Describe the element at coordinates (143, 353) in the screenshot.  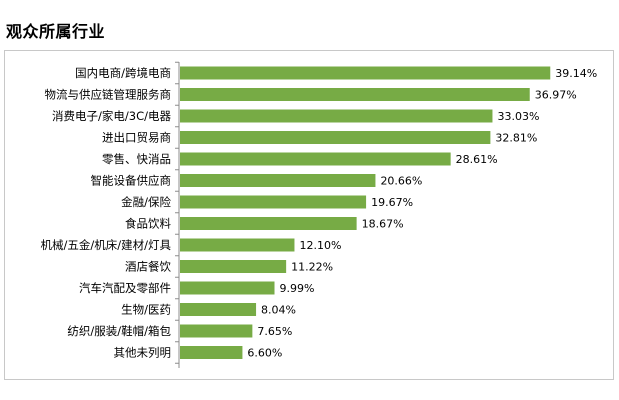
I see `category-label: 其他未列明` at that location.